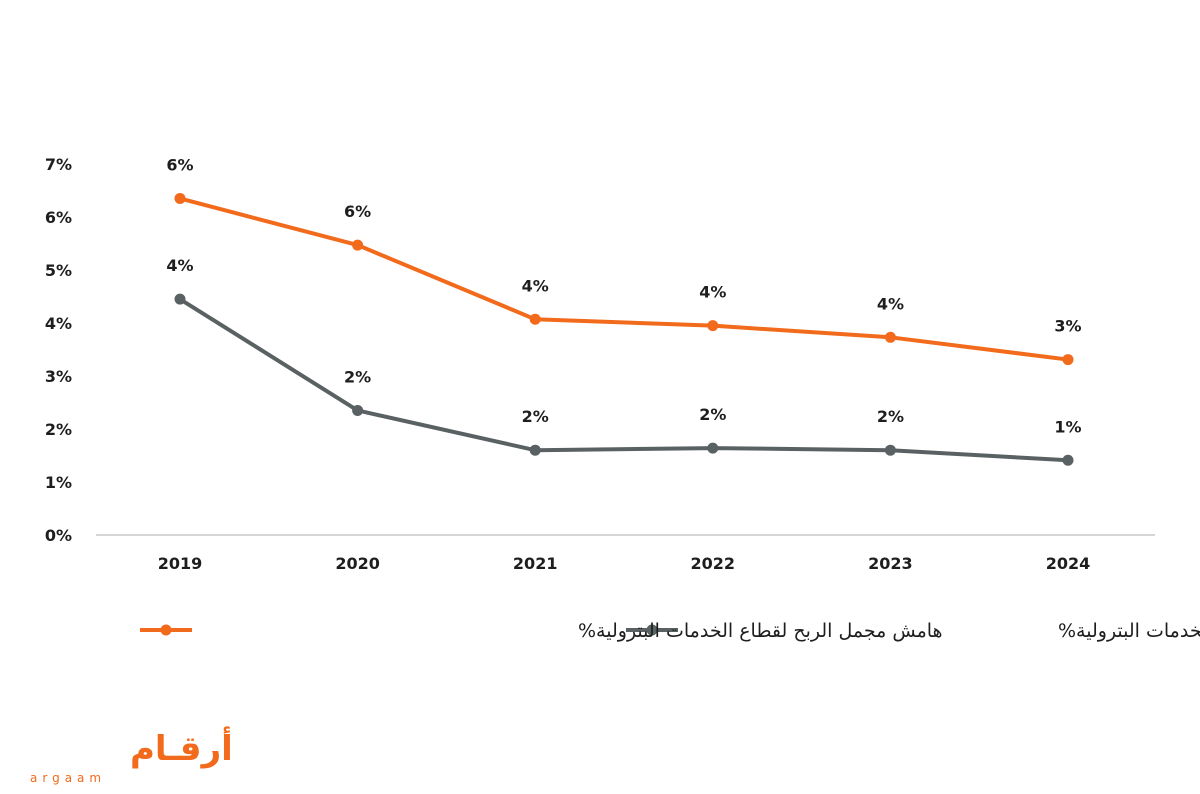 The image size is (1200, 794). I want to click on x-tick-label: 2024, so click(1068, 563).